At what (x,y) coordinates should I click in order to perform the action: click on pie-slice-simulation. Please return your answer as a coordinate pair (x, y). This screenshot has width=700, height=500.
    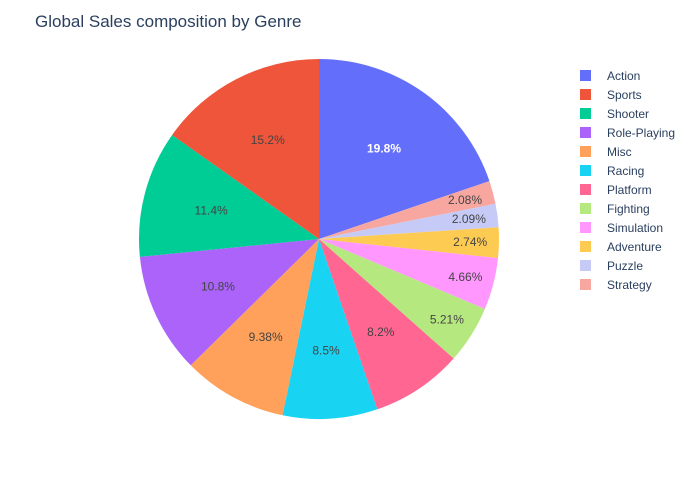
    Looking at the image, I should click on (408, 274).